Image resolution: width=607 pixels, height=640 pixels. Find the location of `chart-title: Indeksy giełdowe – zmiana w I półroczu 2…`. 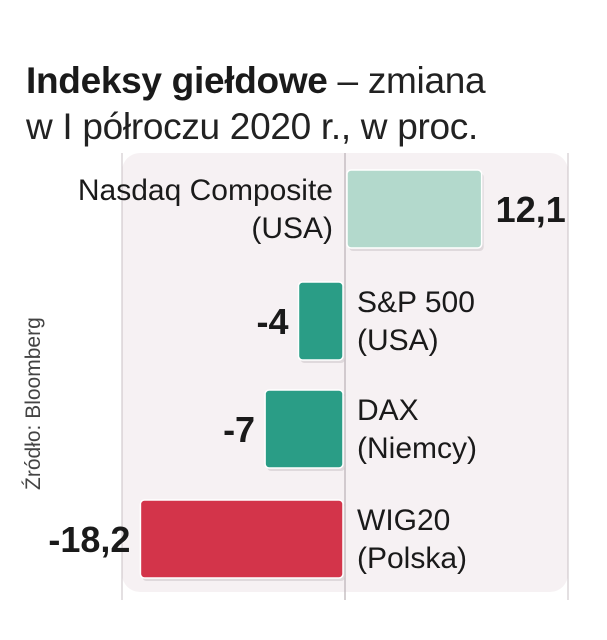

chart-title: Indeksy giełdowe – zmiana w I półroczu 2… is located at coordinates (256, 104).